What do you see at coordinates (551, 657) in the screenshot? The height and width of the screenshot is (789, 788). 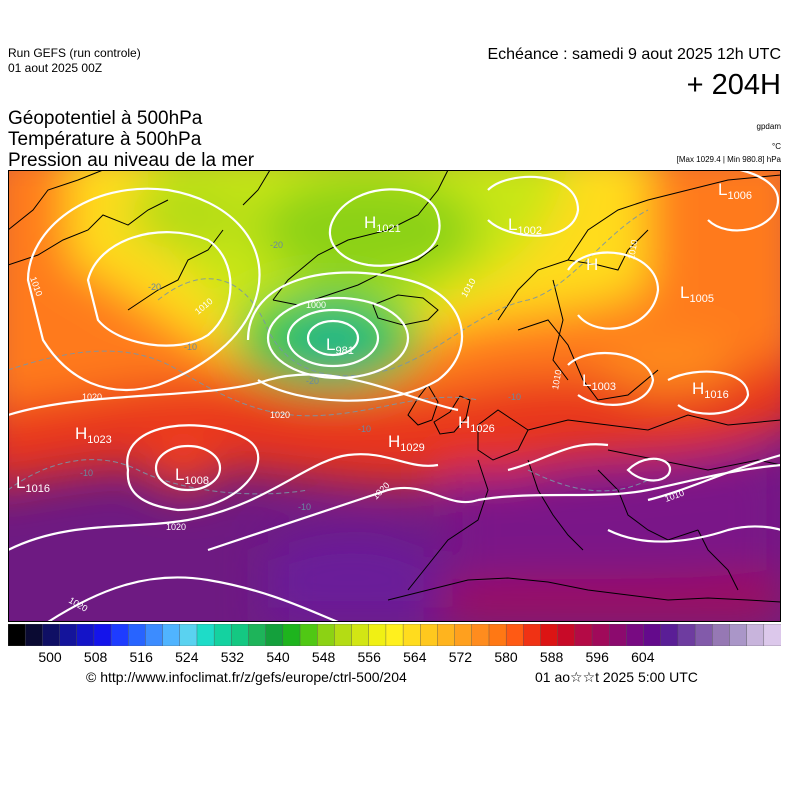 I see `colorbar-tick-label: 588` at bounding box center [551, 657].